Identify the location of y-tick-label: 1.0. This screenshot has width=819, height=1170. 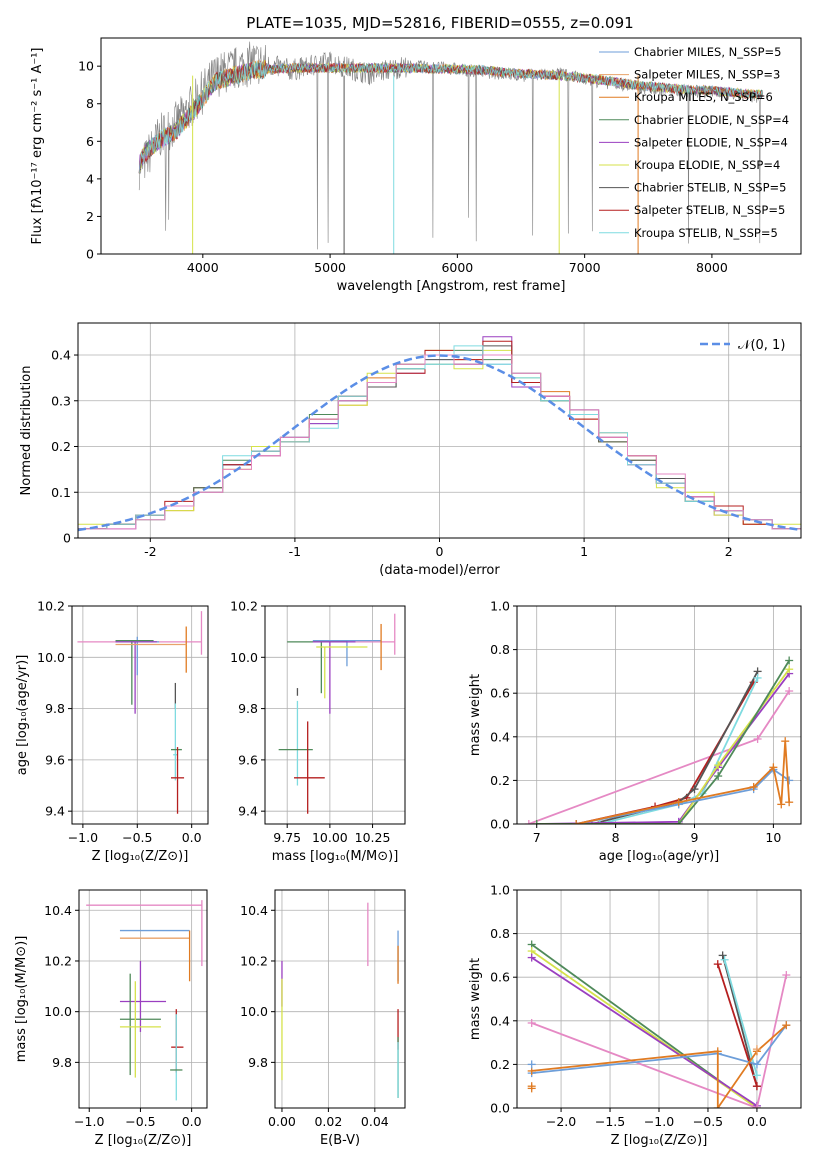
(500, 606).